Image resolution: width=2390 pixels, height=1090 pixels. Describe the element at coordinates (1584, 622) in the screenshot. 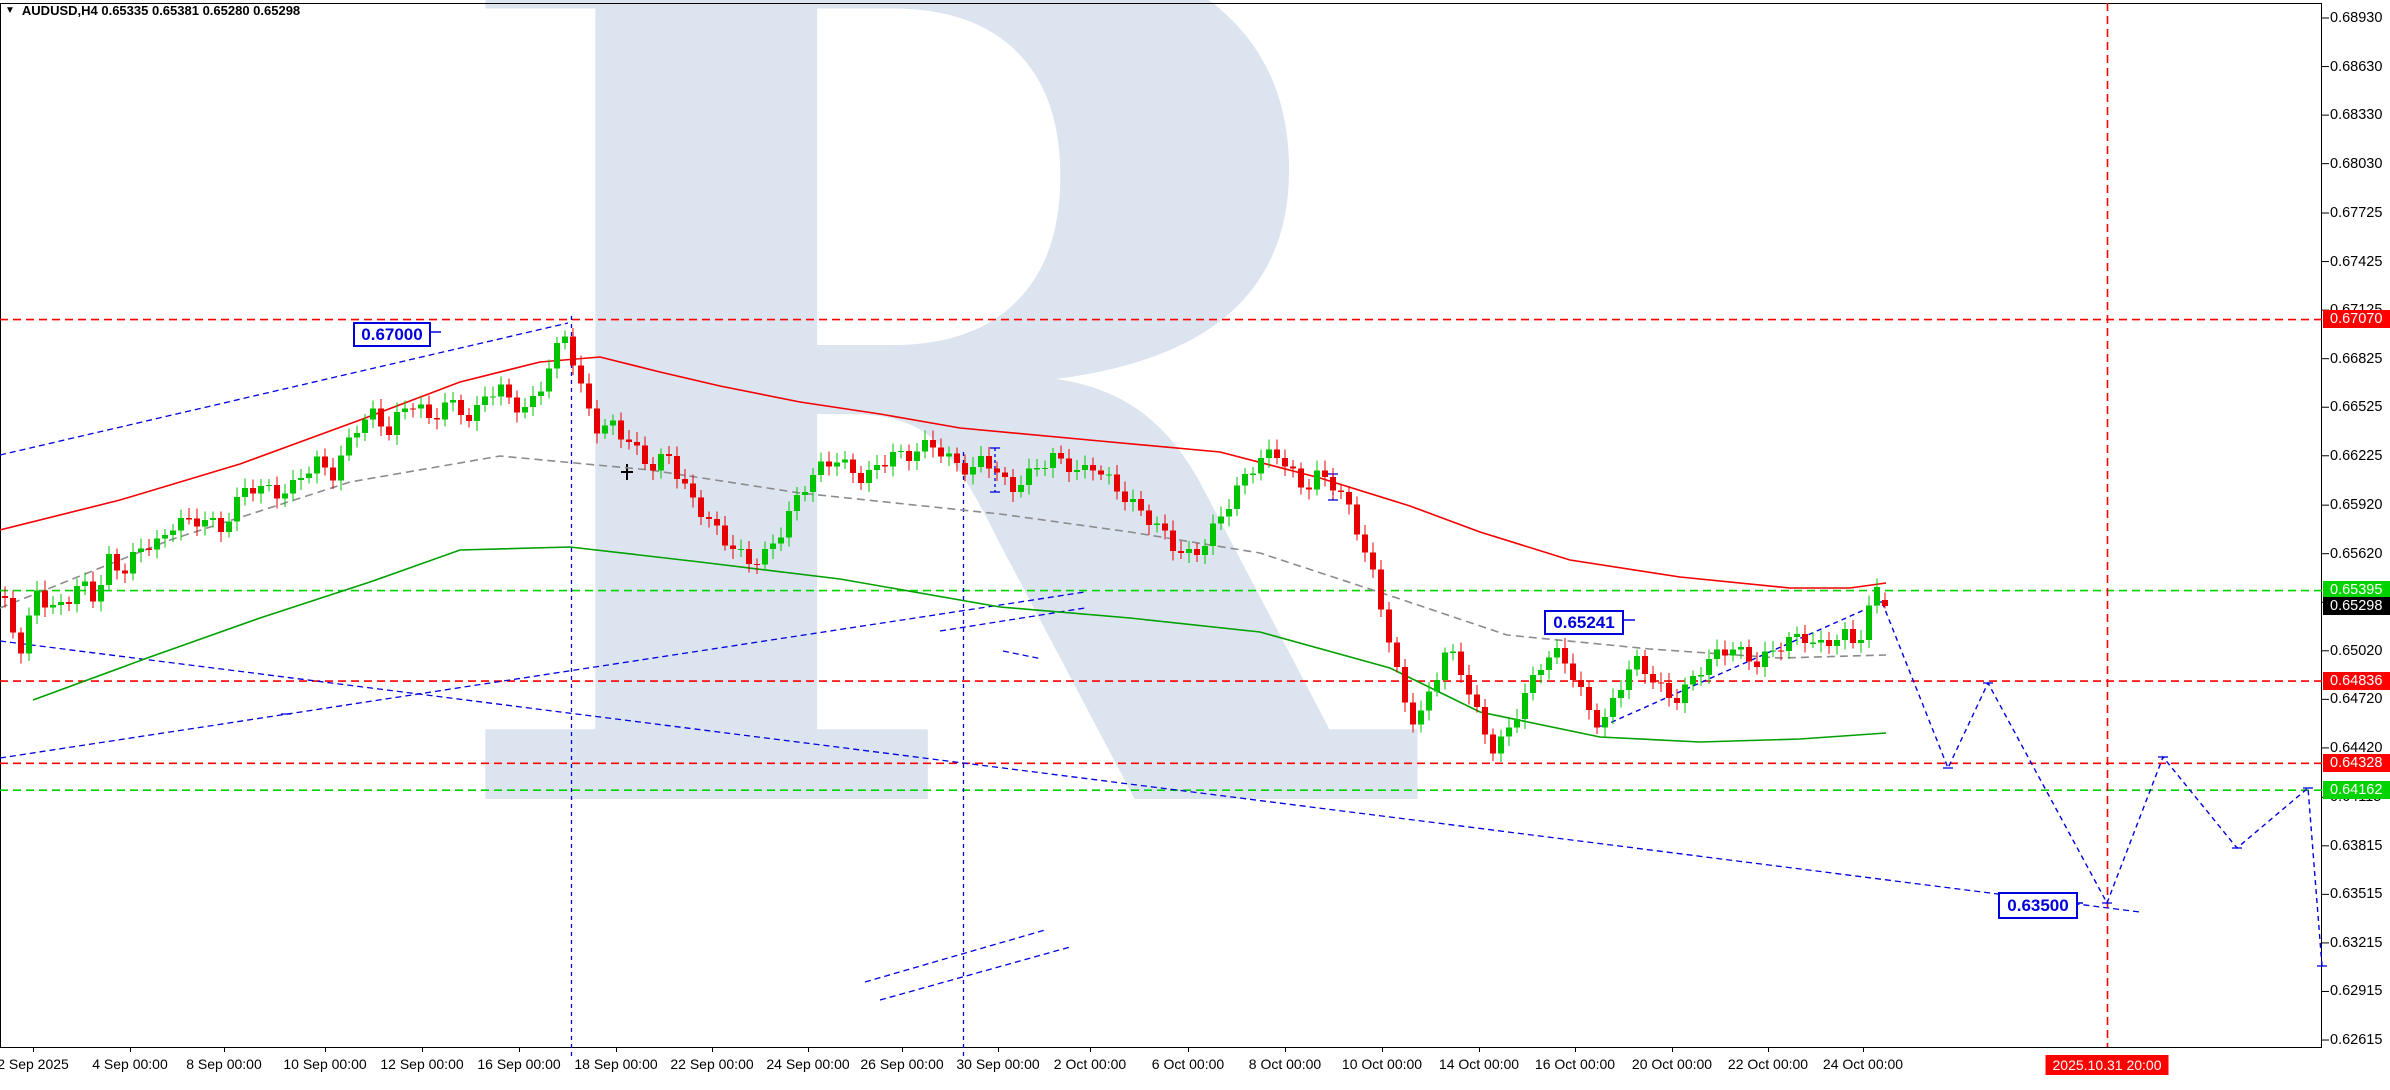

I see `price-annotation-0.65241: 0.65241` at that location.